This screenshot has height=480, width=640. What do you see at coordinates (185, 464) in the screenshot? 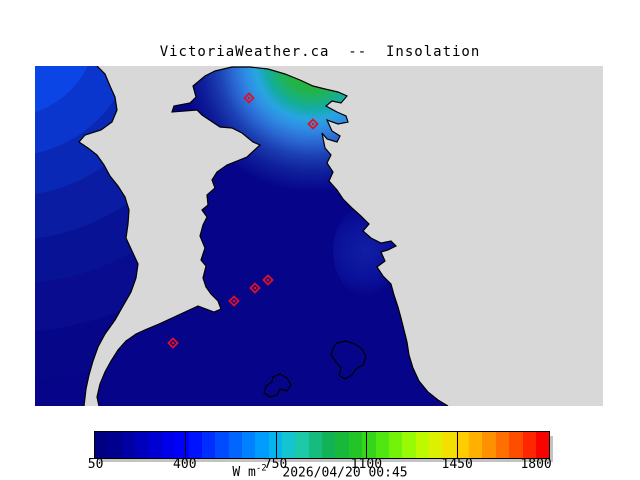
I see `colorbar-tick-label: 400` at bounding box center [185, 464].